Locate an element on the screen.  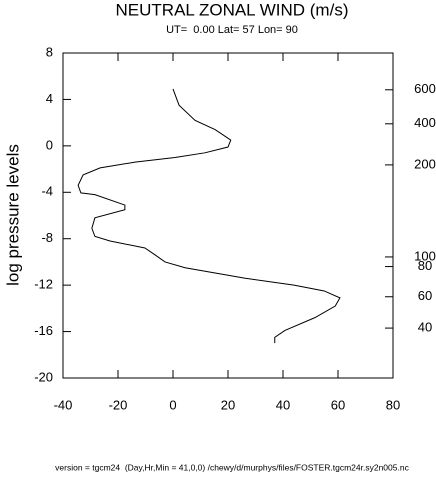
y-tick-label: -12 is located at coordinates (43, 284).